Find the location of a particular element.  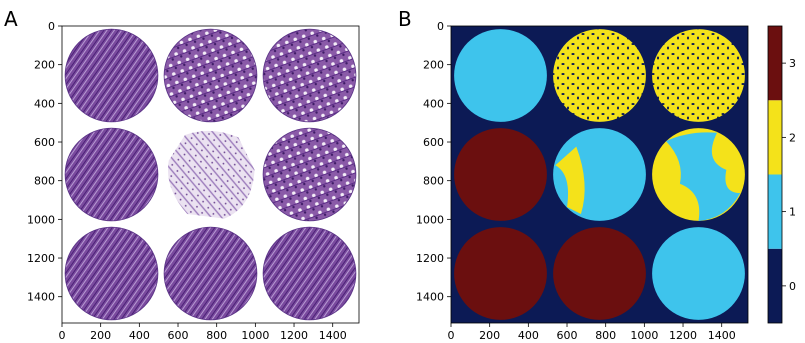

panel-a-xtick-label: 400 is located at coordinates (139, 335).